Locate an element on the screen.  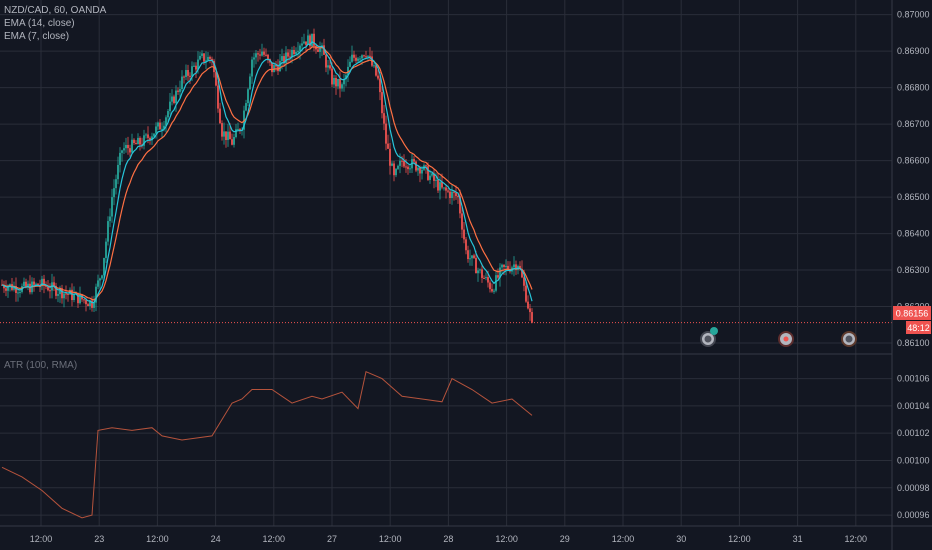
event-markers is located at coordinates (778, 337).